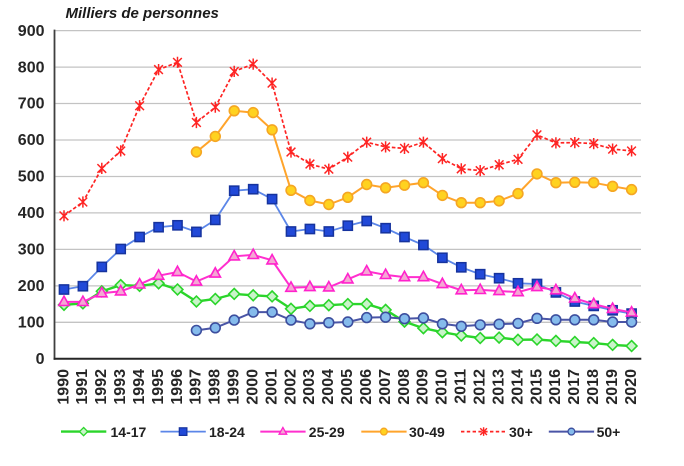 Image resolution: width=684 pixels, height=466 pixels. I want to click on svg-text: 2014, so click(517, 387).